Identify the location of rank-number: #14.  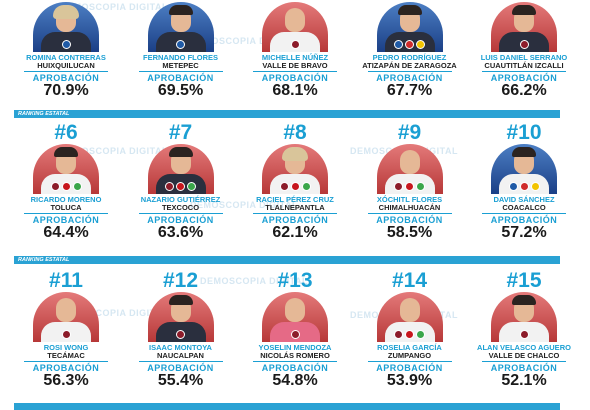
(409, 280).